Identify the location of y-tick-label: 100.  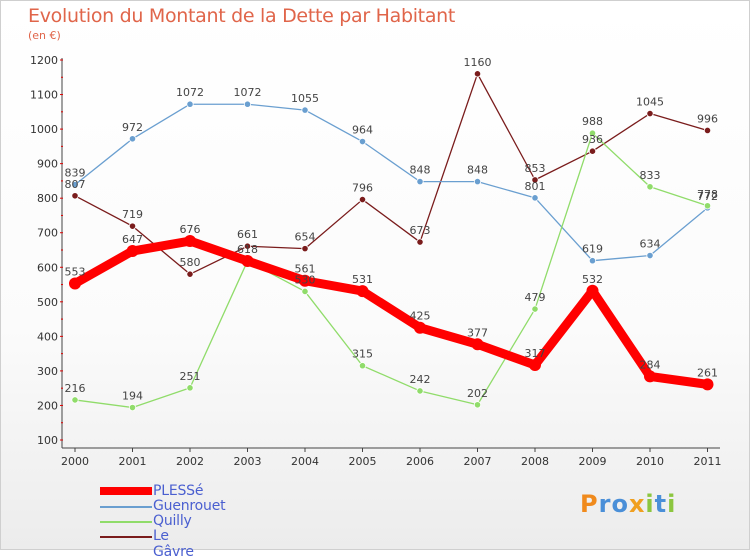
(47, 440).